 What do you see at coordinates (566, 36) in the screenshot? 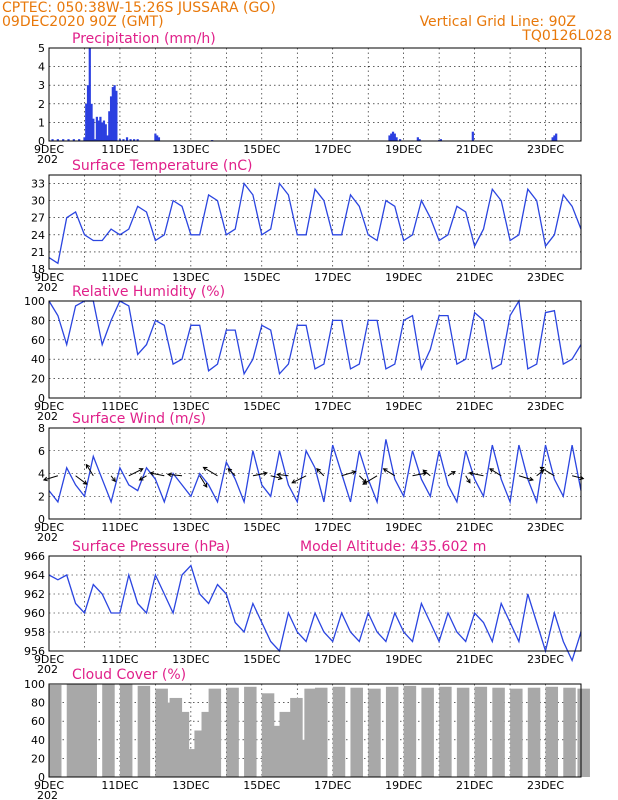
I see `header-model-id: TQ0126L028` at bounding box center [566, 36].